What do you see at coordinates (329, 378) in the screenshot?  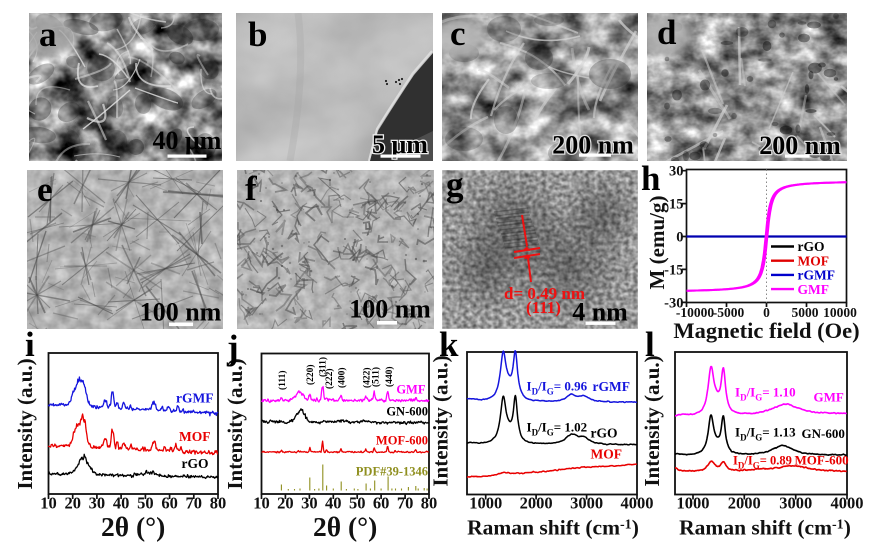 I see `svg-text: (222)` at bounding box center [329, 378].